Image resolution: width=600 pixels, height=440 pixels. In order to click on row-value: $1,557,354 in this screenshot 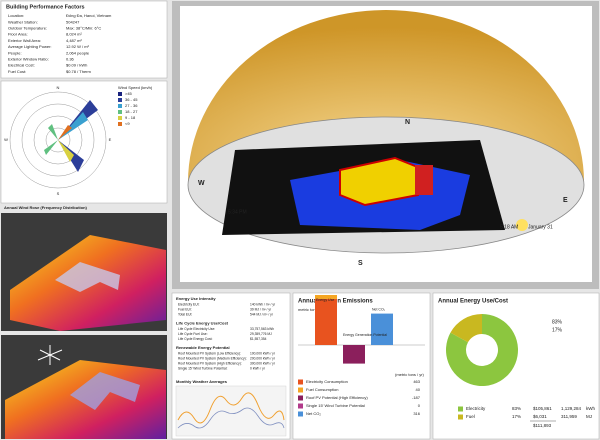, I will do `click(258, 339)`.